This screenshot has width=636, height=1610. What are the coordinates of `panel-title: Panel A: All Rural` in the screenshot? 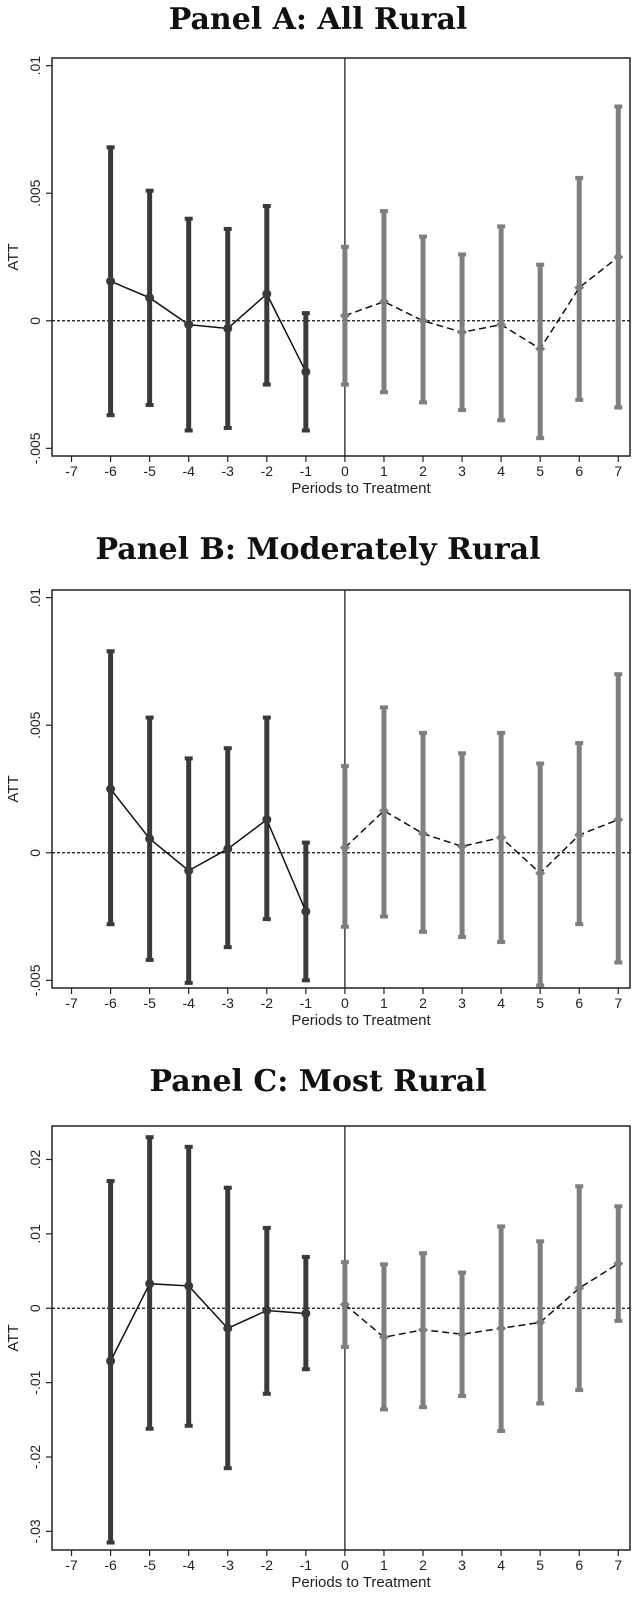 It's located at (318, 19).